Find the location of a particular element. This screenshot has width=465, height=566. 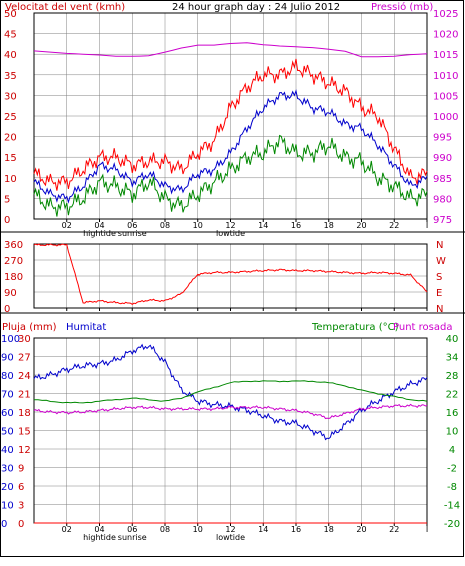

humidity-header: Humitat is located at coordinates (86, 327).